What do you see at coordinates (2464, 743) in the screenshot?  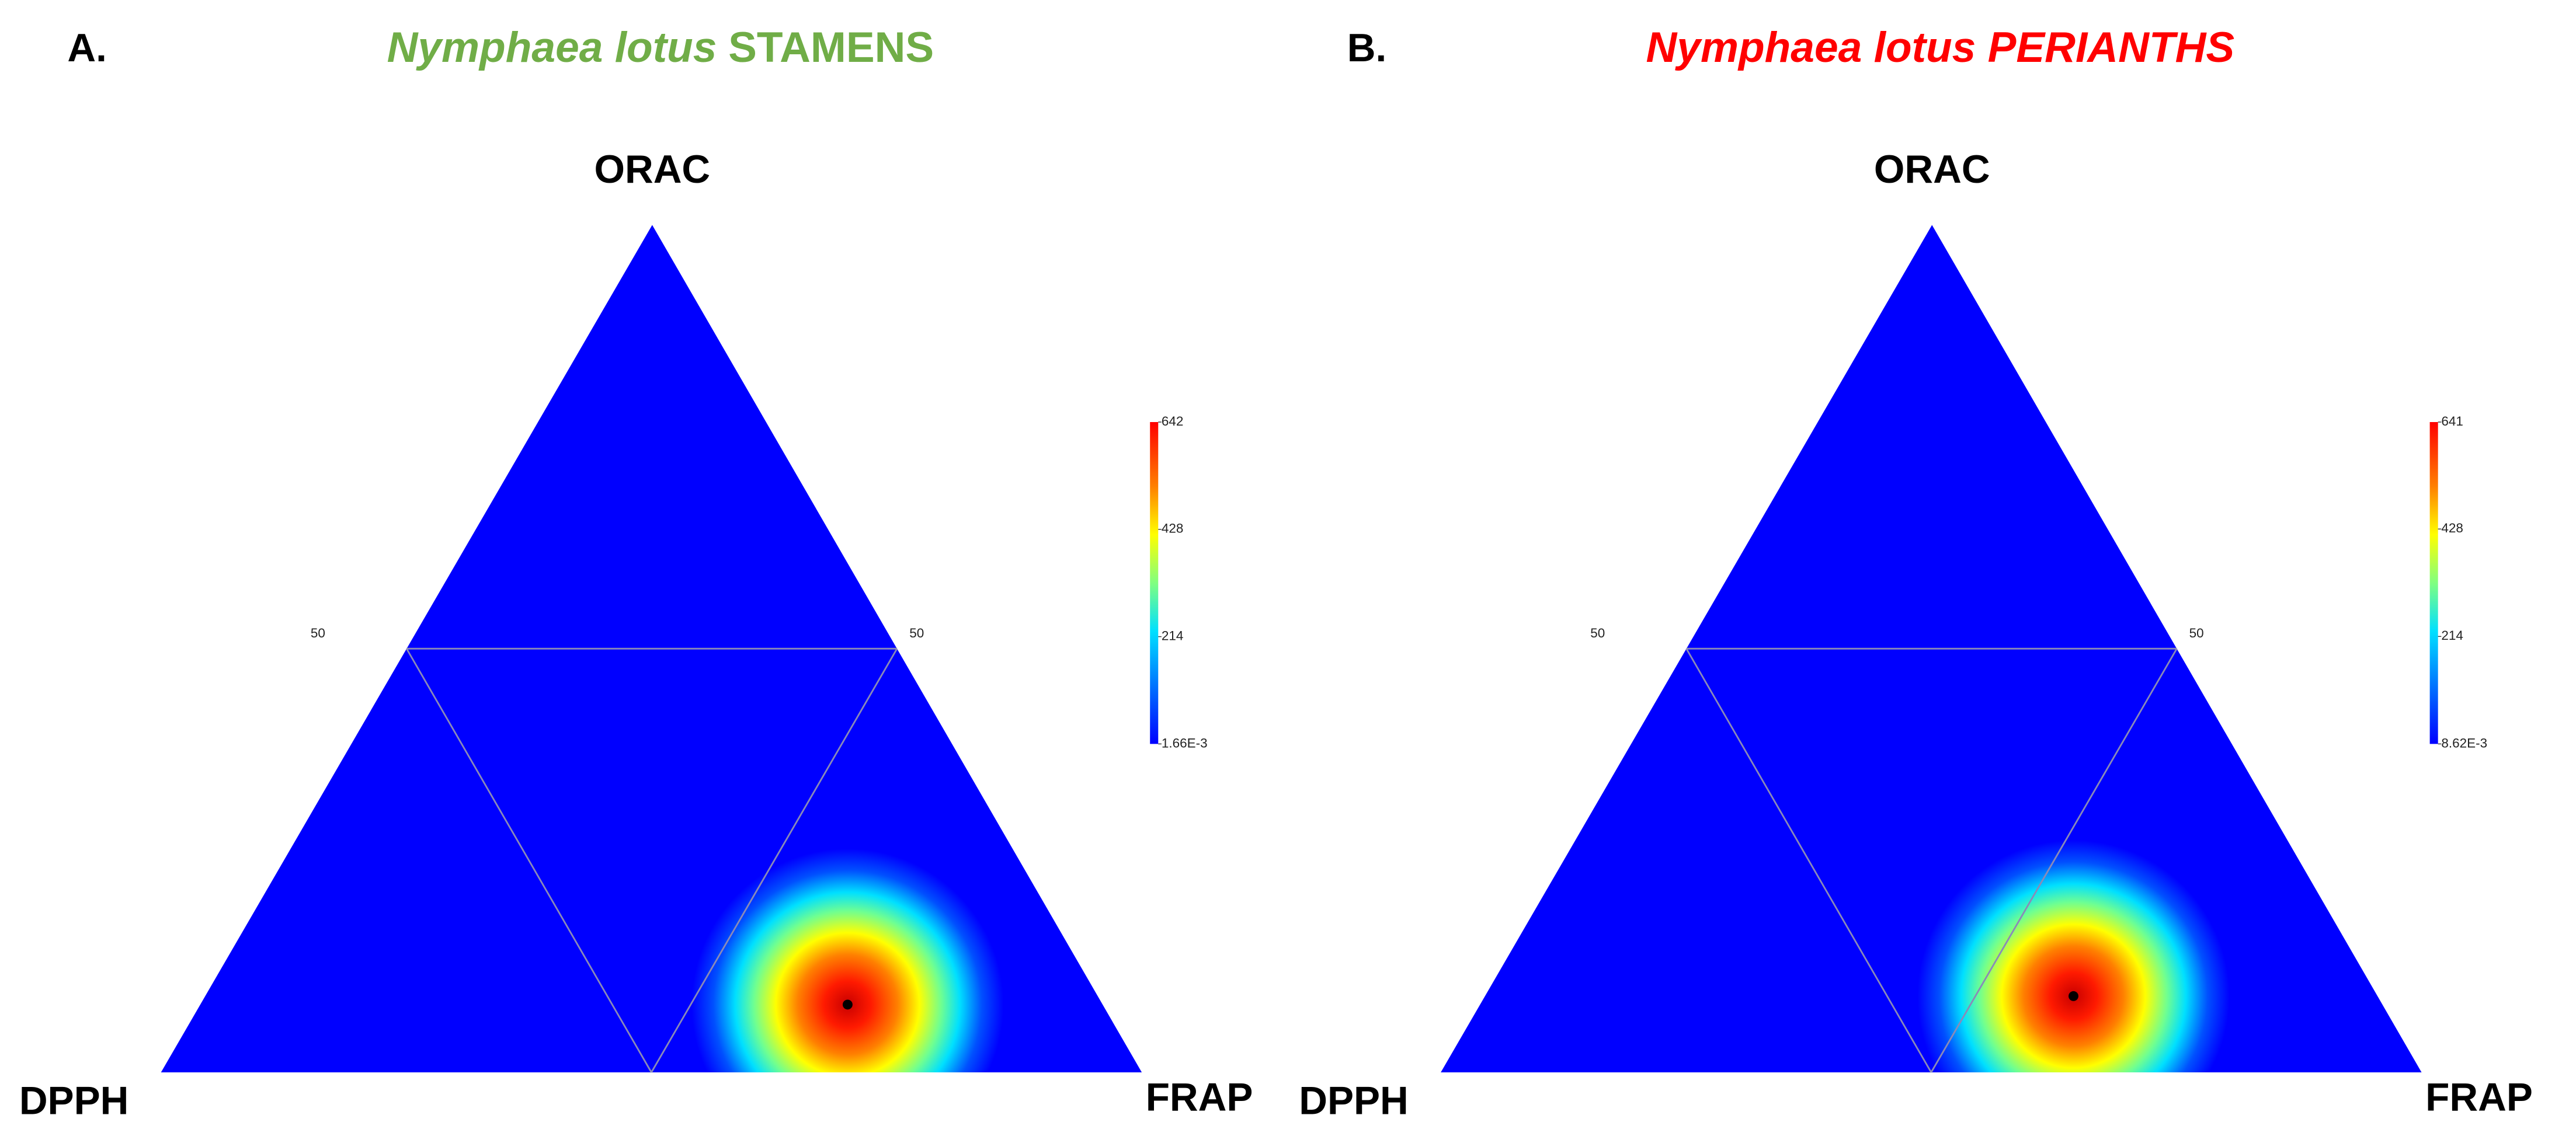 I see `colorbar-label: 8.62E-3` at bounding box center [2464, 743].